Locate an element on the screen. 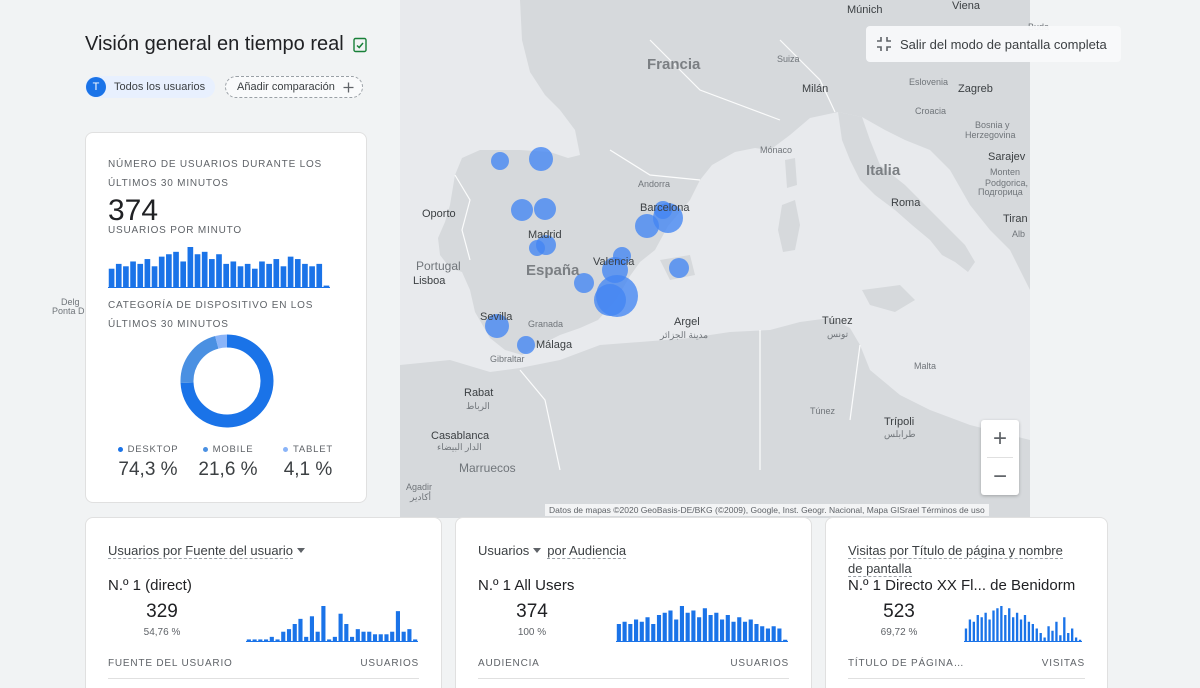  plus-icon is located at coordinates (348, 87).